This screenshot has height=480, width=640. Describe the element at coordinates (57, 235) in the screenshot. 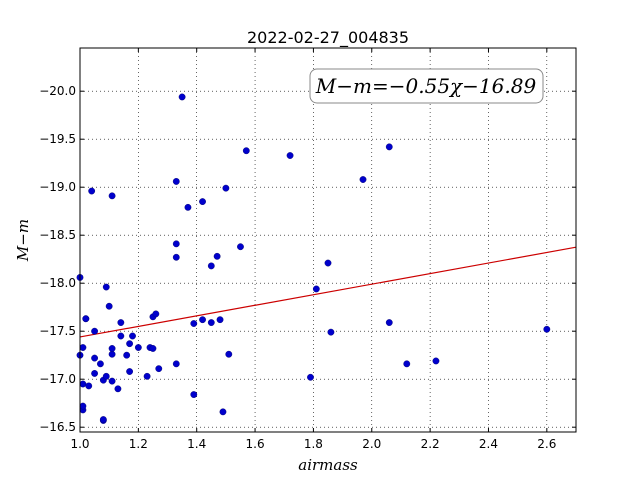

I see `y-tick-label: −18.5` at that location.